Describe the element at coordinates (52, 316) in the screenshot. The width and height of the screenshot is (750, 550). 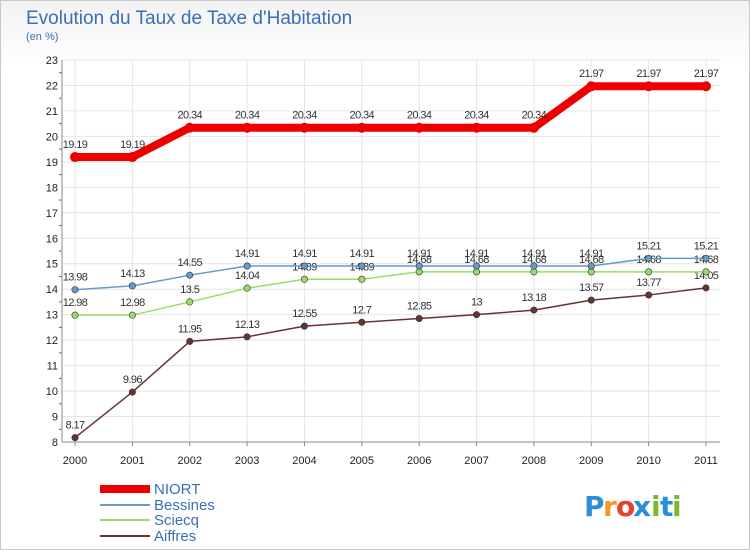
I see `y-tick-label: 13` at that location.